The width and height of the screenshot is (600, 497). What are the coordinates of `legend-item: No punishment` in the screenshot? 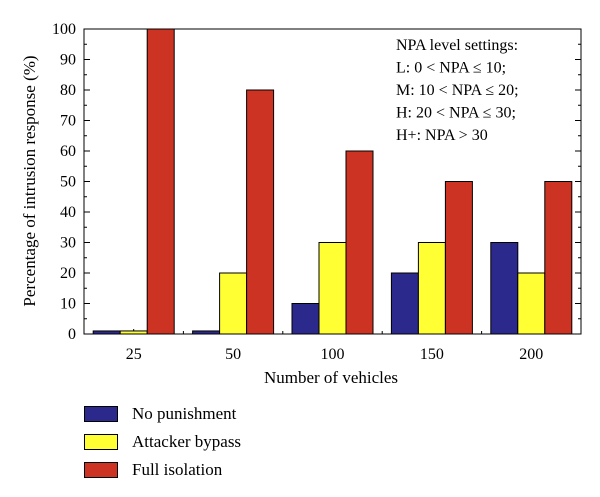 It's located at (162, 414).